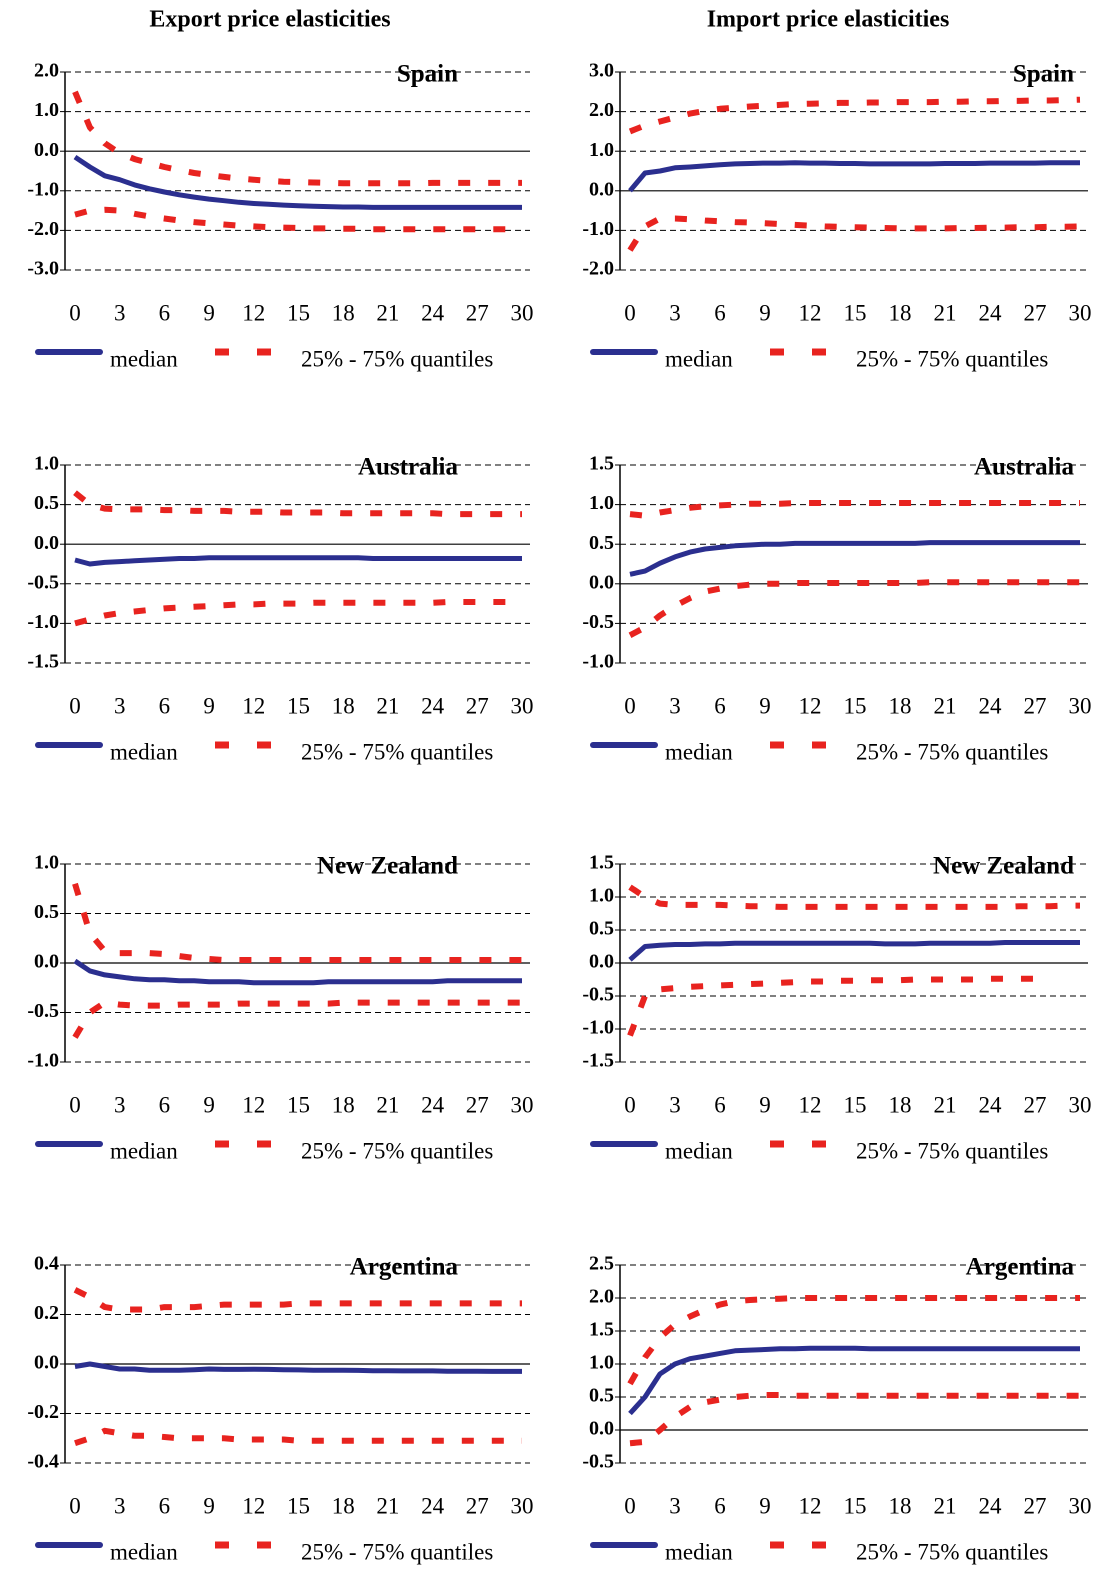  I want to click on y-tick-label: -0.4, so click(43, 1462).